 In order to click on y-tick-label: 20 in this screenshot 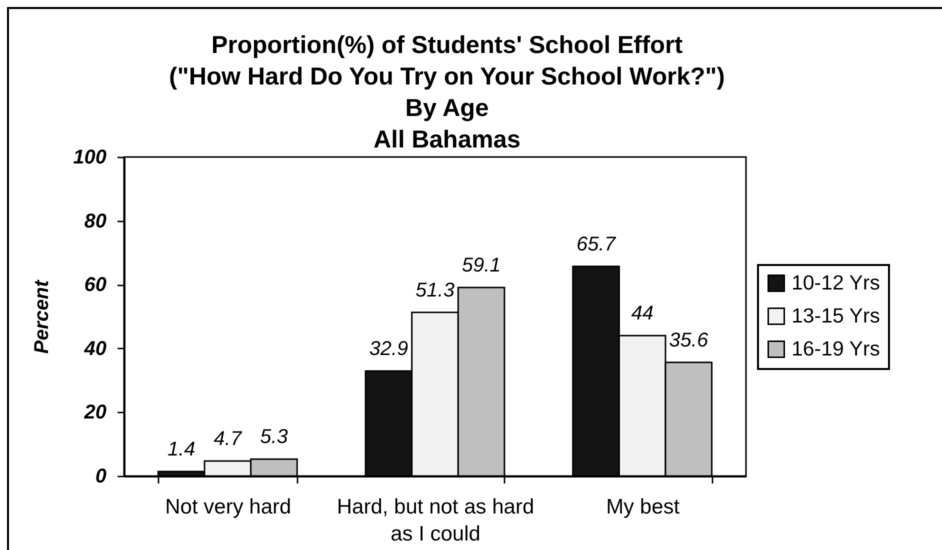, I will do `click(94, 413)`.